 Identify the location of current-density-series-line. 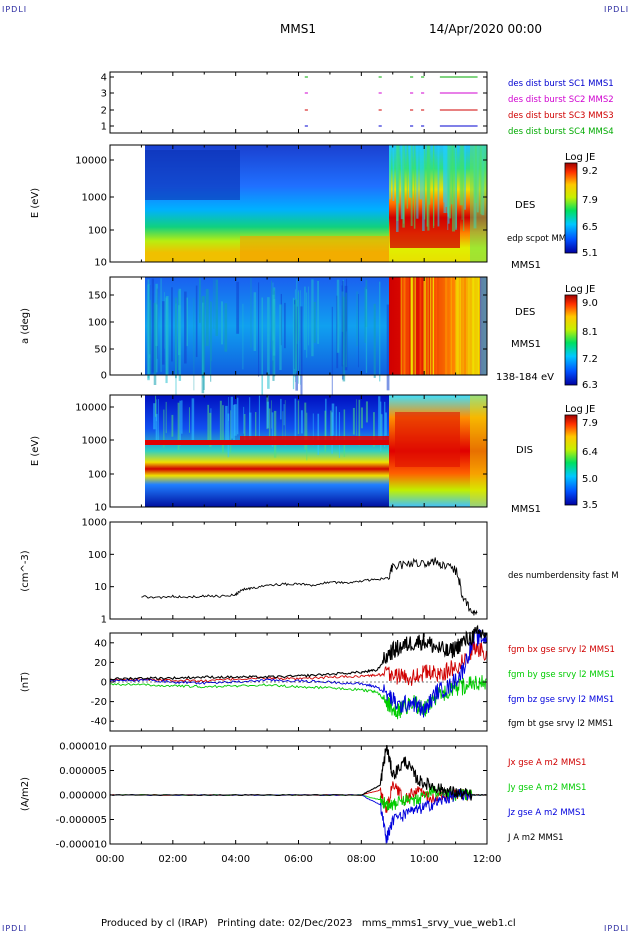
(298, 772).